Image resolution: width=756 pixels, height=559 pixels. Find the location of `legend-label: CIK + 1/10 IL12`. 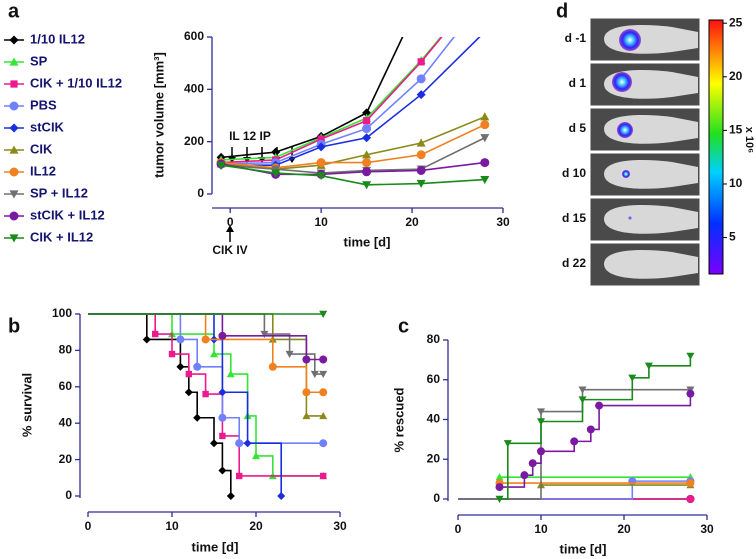

legend-label: CIK + 1/10 IL12 is located at coordinates (76, 82).